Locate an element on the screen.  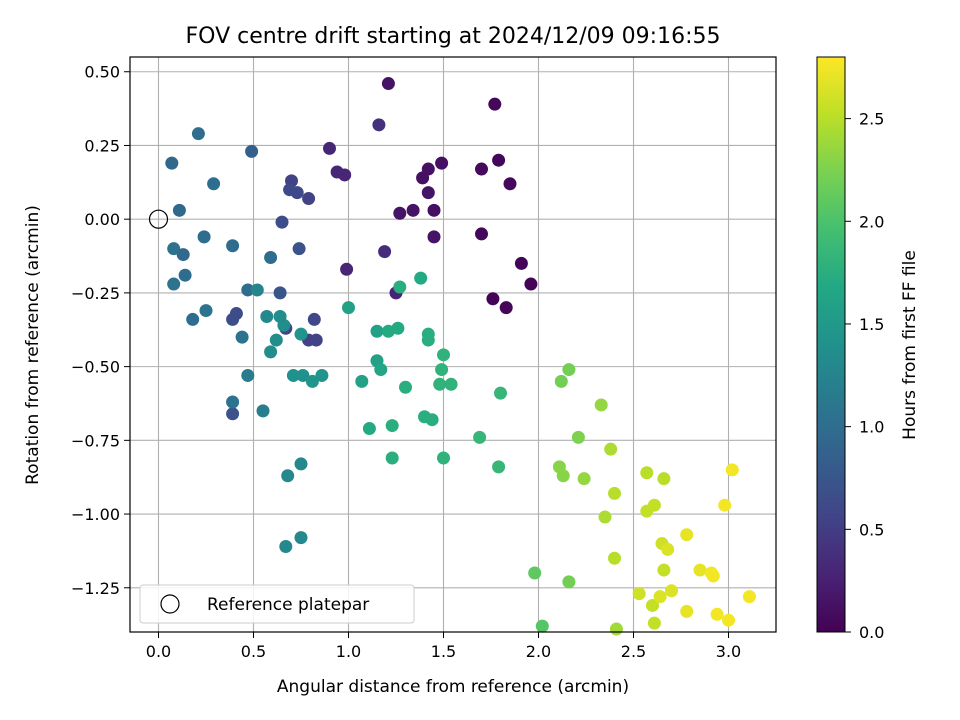
y-tick-label: 0.00 is located at coordinates (102, 219).